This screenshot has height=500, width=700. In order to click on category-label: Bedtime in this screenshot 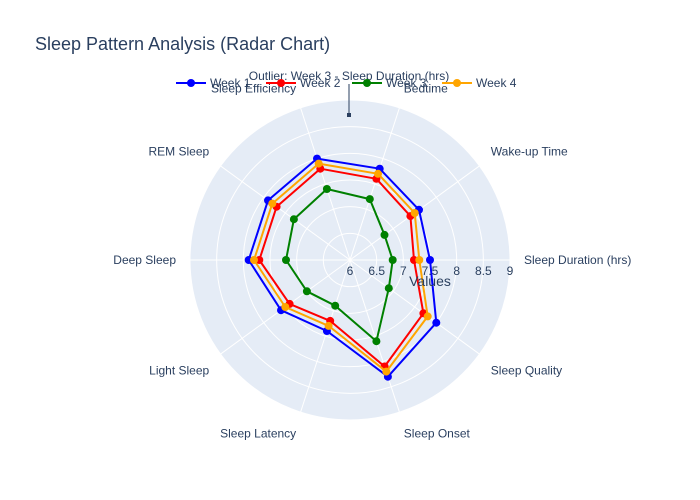, I will do `click(426, 89)`.